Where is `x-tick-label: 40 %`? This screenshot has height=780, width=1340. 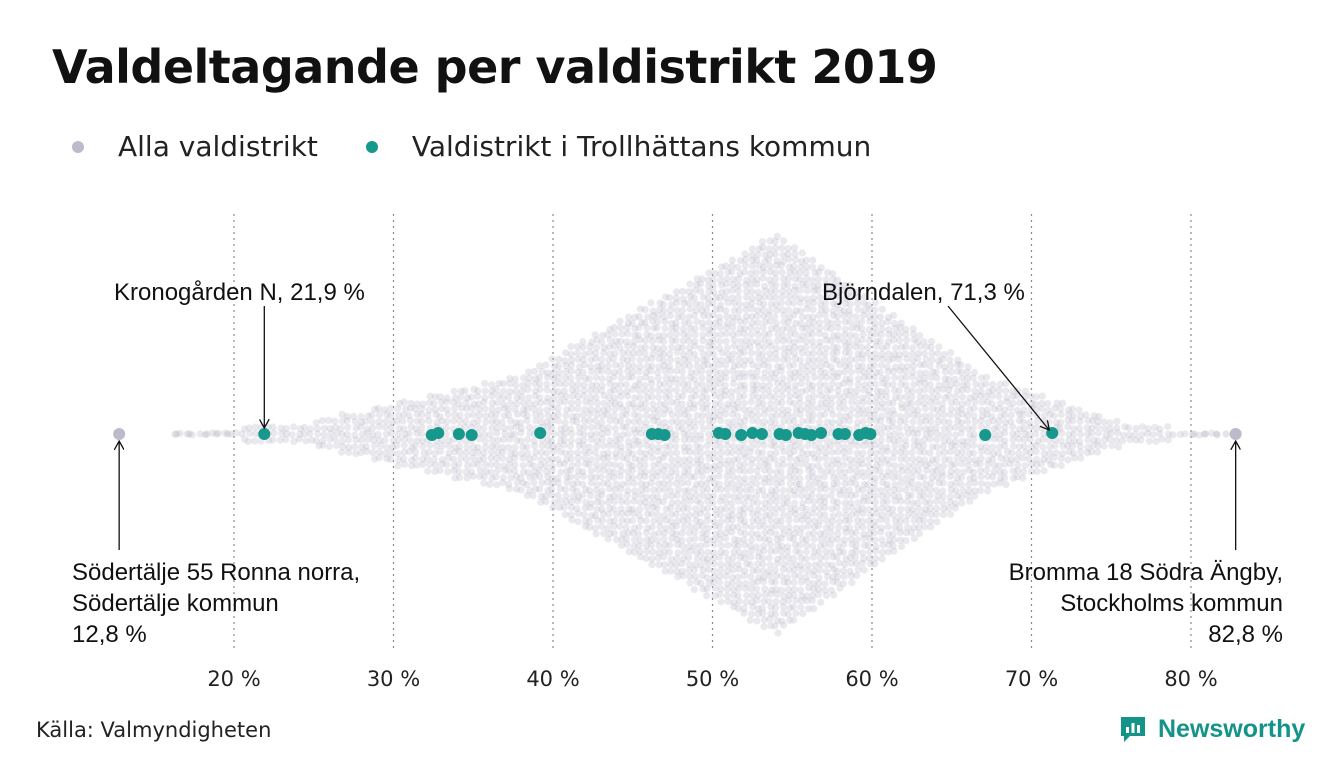 x-tick-label: 40 % is located at coordinates (552, 679).